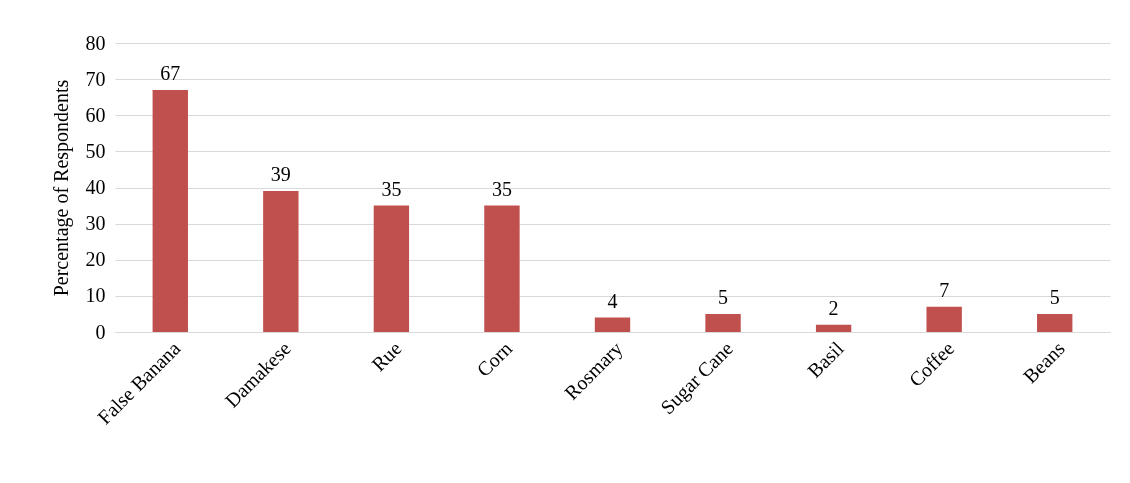 The height and width of the screenshot is (483, 1130). What do you see at coordinates (170, 72) in the screenshot?
I see `data-label: 67` at bounding box center [170, 72].